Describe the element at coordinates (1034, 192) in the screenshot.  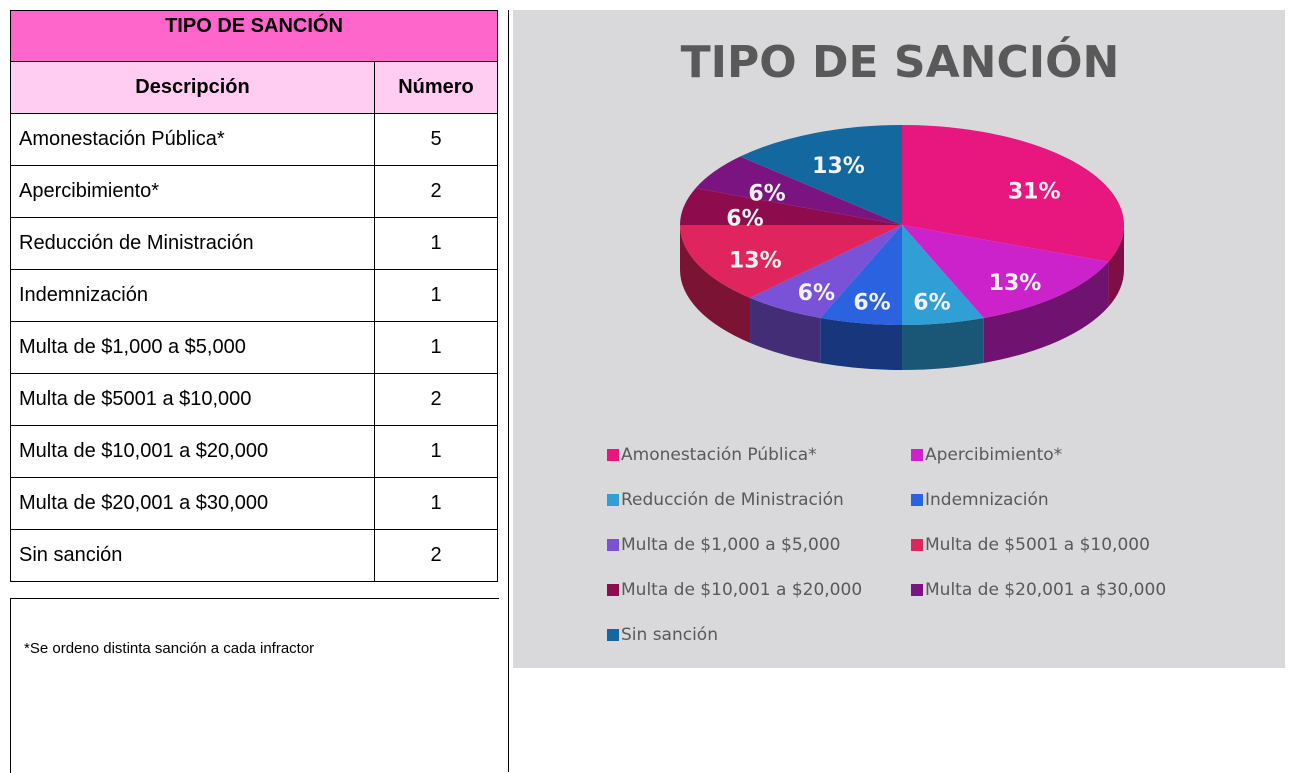
I see `data-label: 31%` at that location.